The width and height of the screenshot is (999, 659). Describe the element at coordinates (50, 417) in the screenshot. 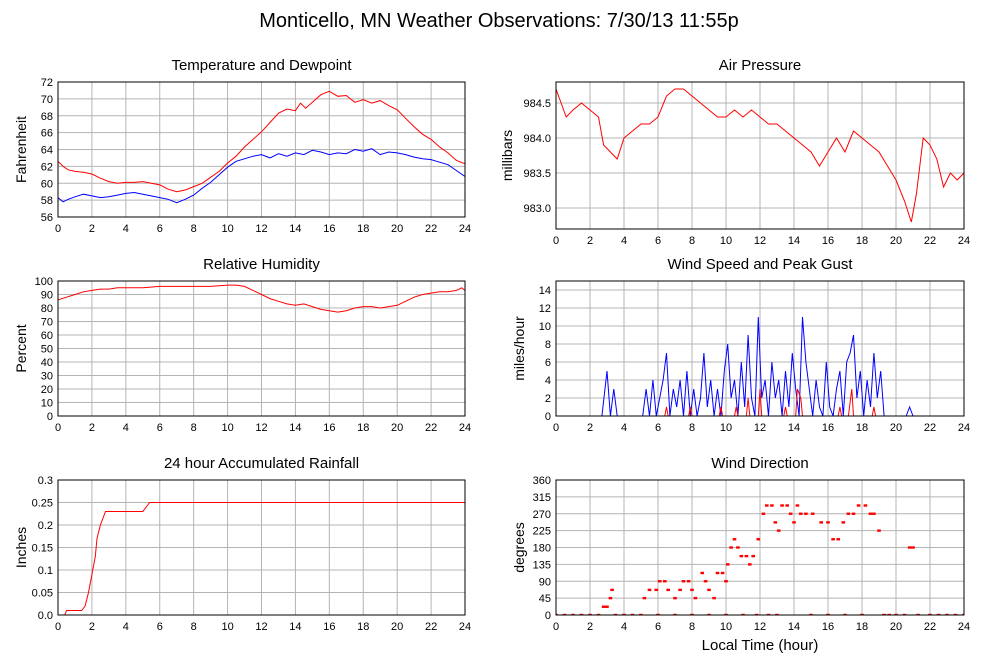

I see `y-tick-label: 0` at that location.